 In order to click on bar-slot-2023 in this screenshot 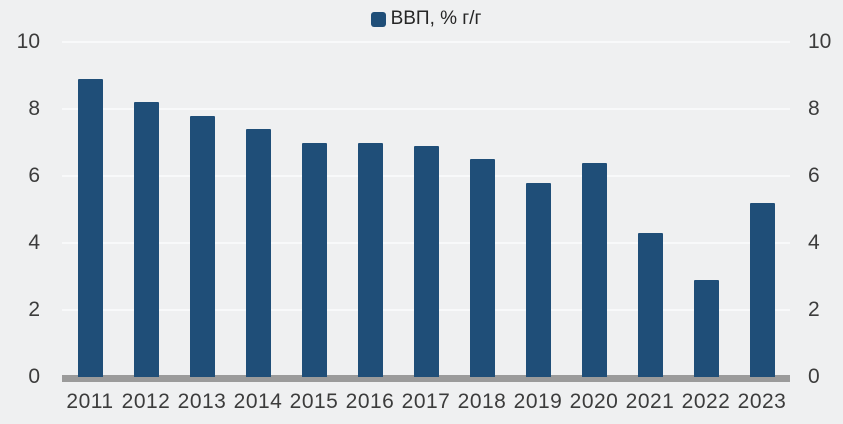, I will do `click(762, 209)`.